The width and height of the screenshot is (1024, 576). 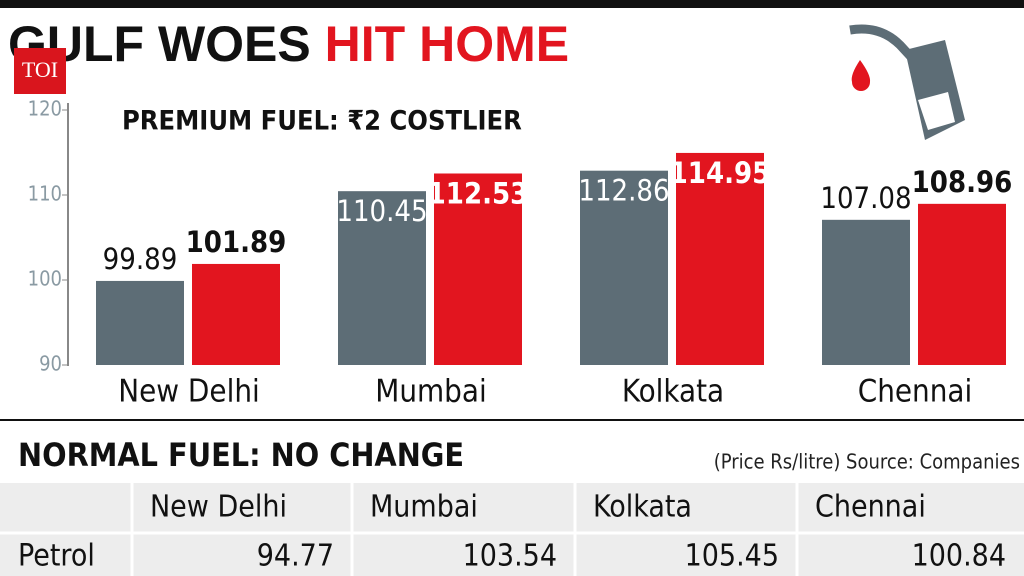 I want to click on logo-box, so click(x=40, y=71).